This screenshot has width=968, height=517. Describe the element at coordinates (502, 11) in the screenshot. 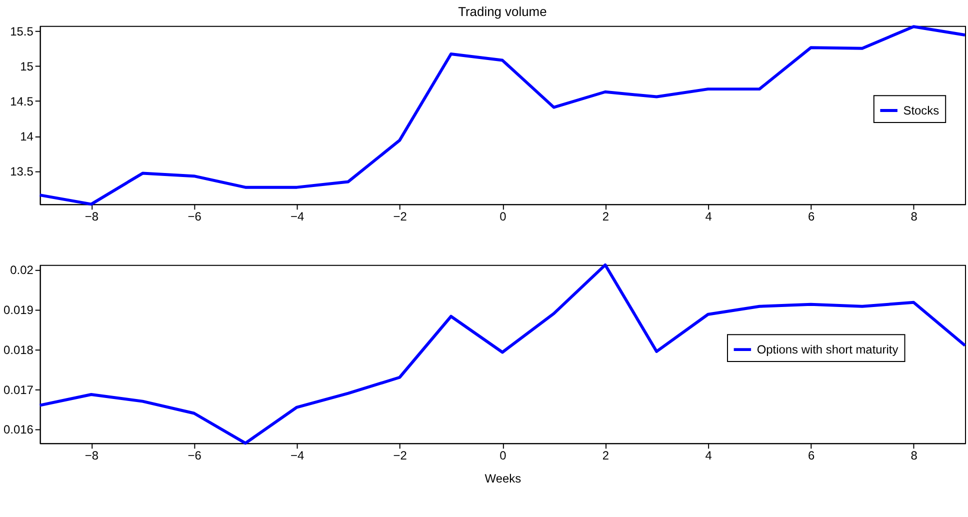

I see `chart-title: Trading volume` at that location.